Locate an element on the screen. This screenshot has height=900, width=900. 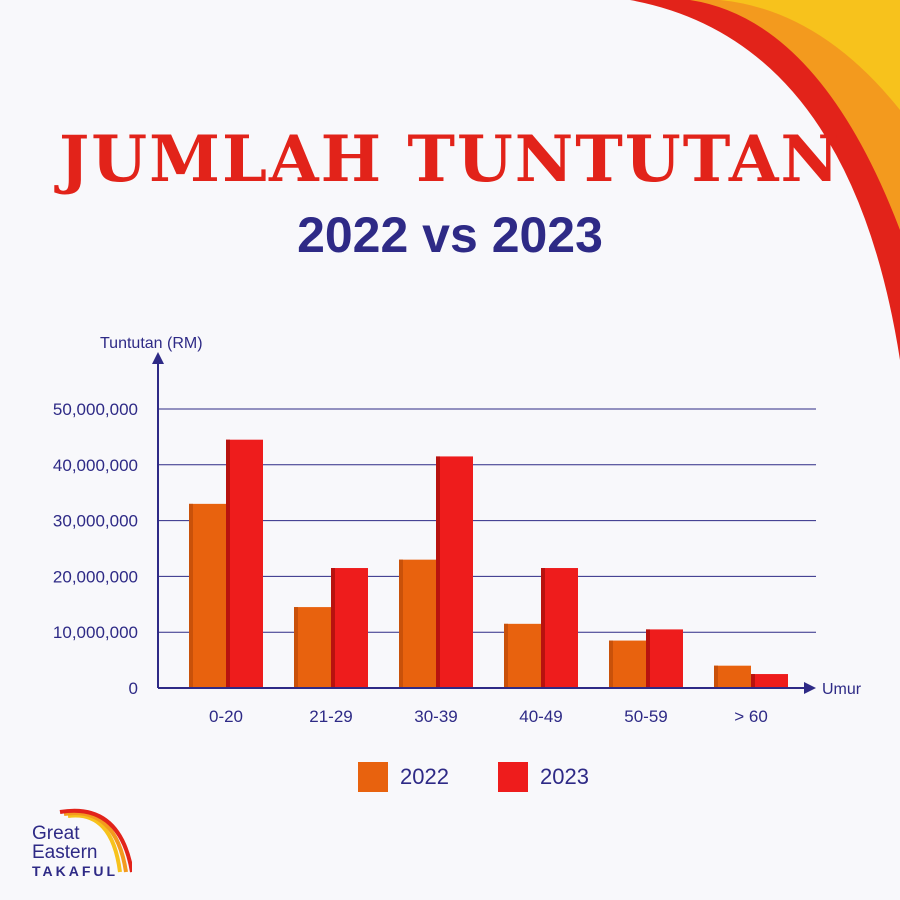
logo-arc-icon is located at coordinates (95, 840).